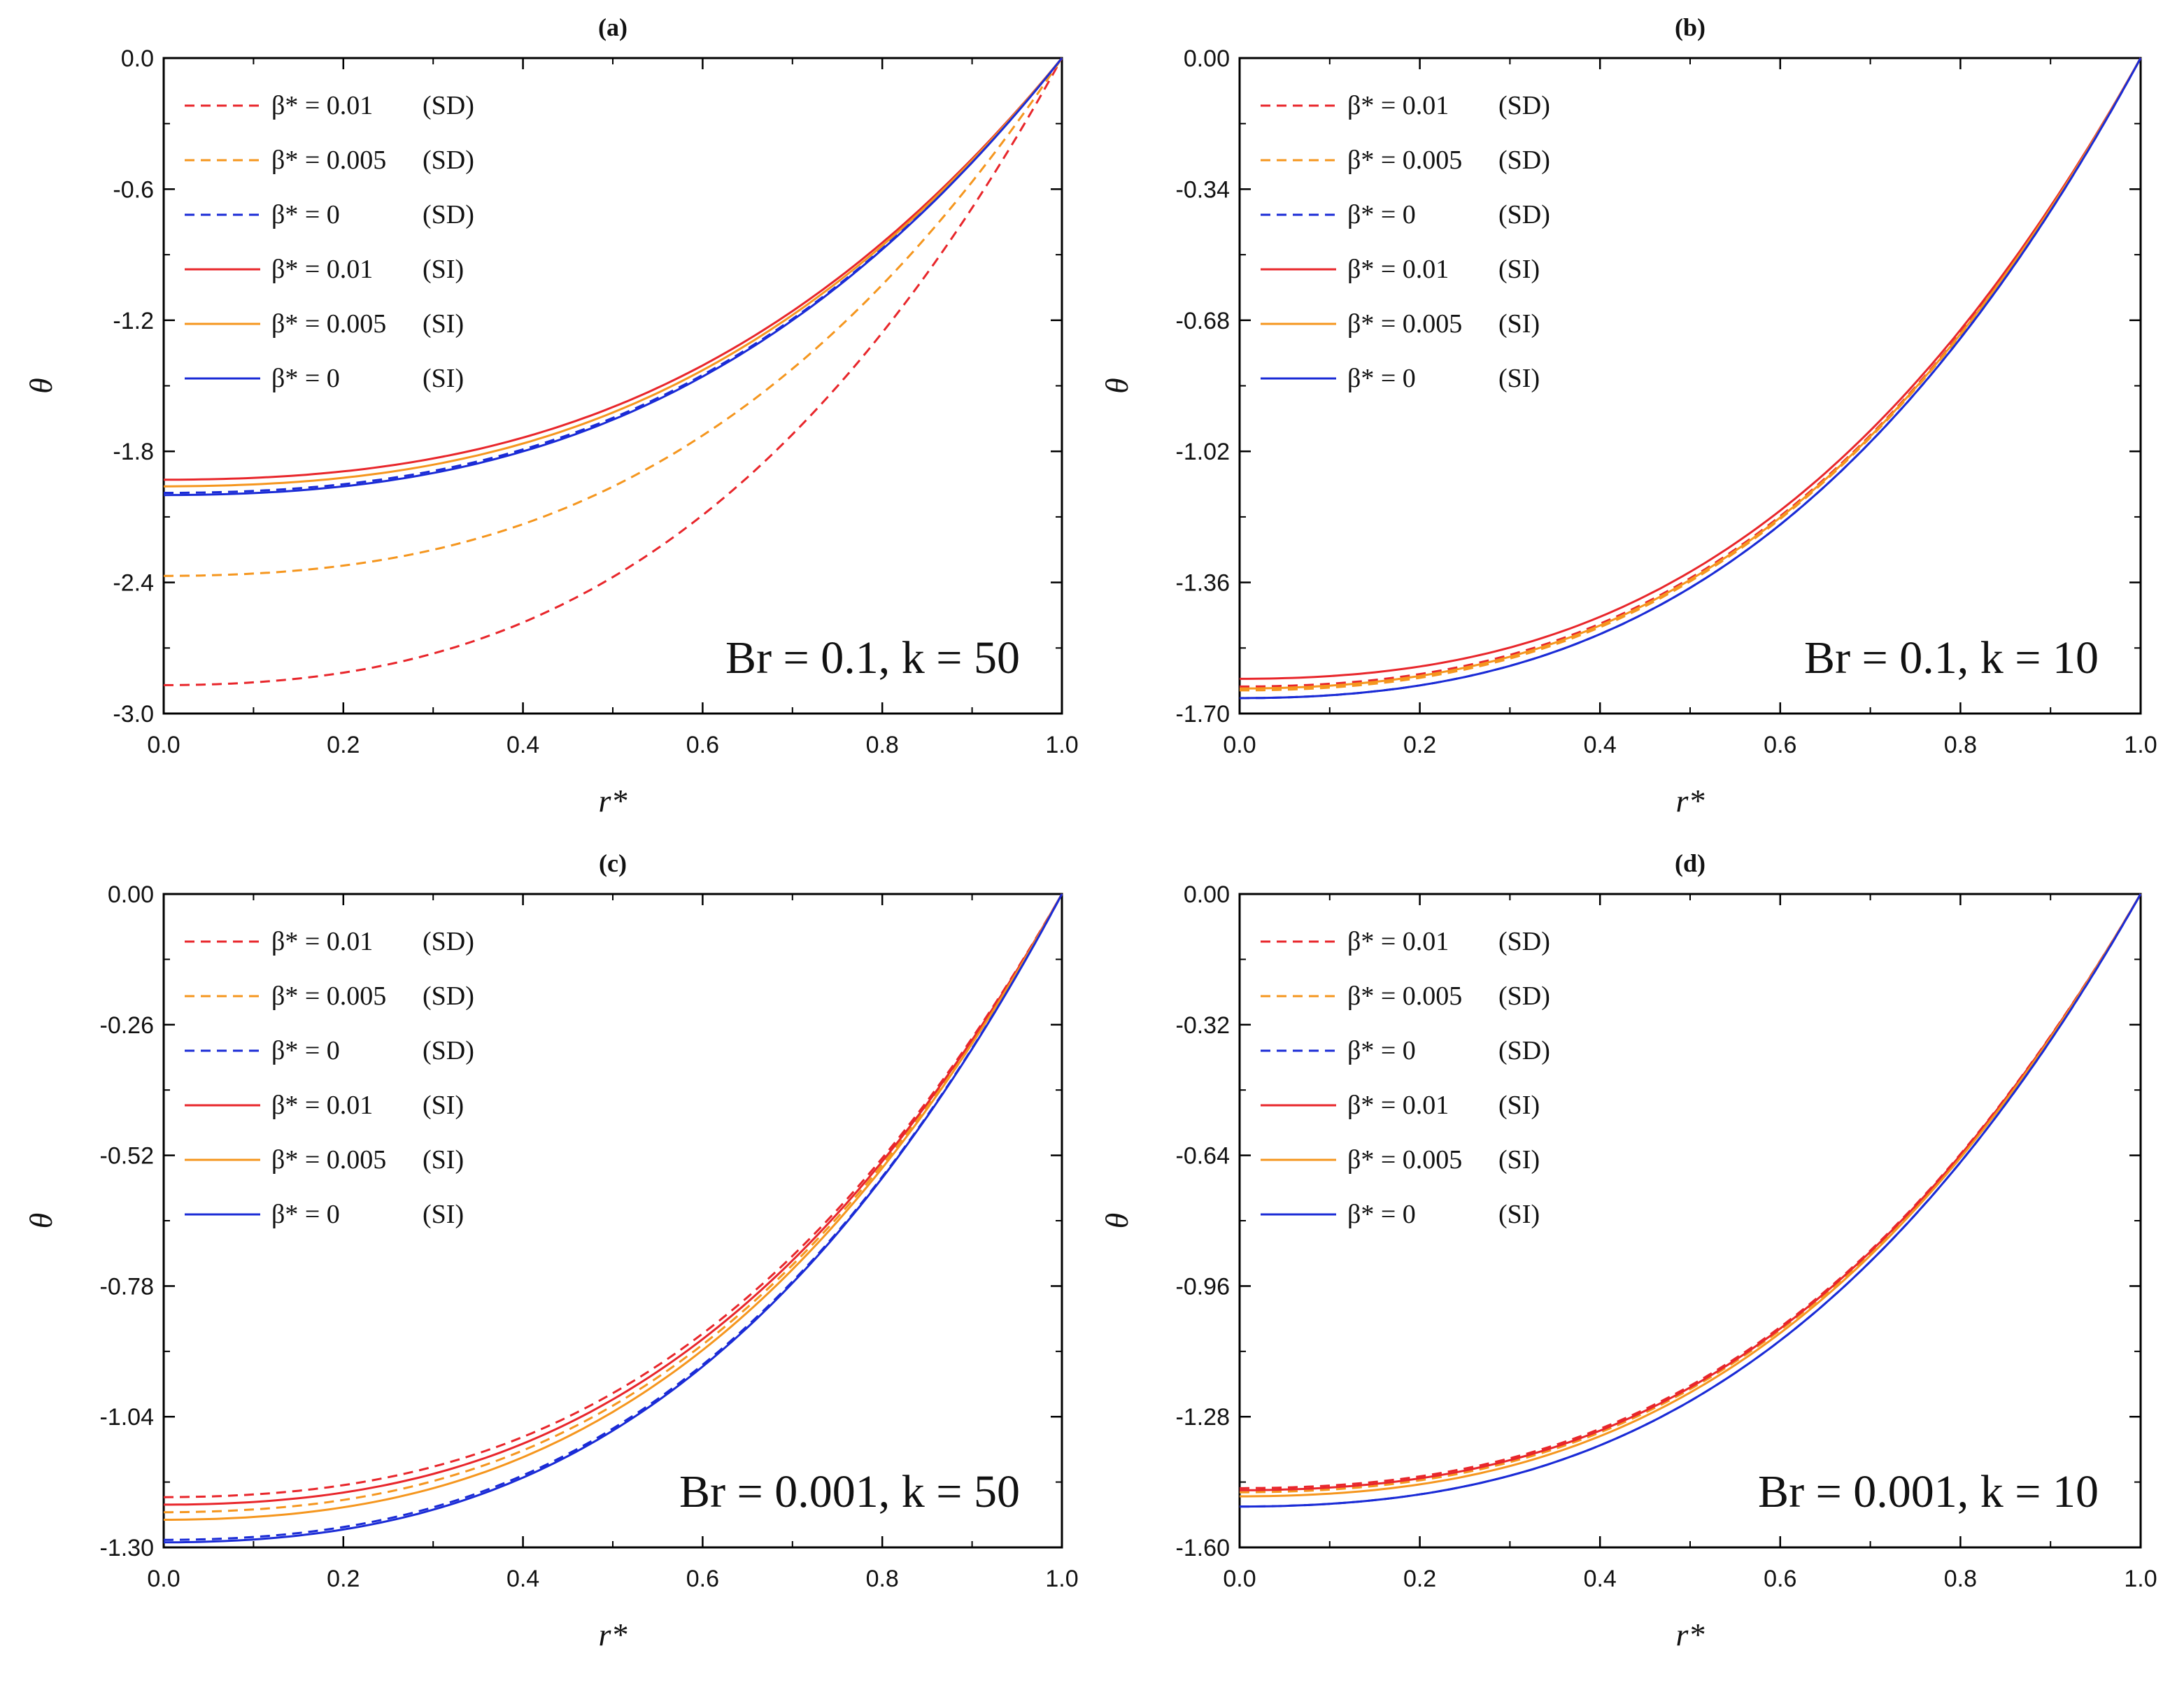 Image resolution: width=2184 pixels, height=1688 pixels. I want to click on y-tick-label: -1.36, so click(1203, 583).